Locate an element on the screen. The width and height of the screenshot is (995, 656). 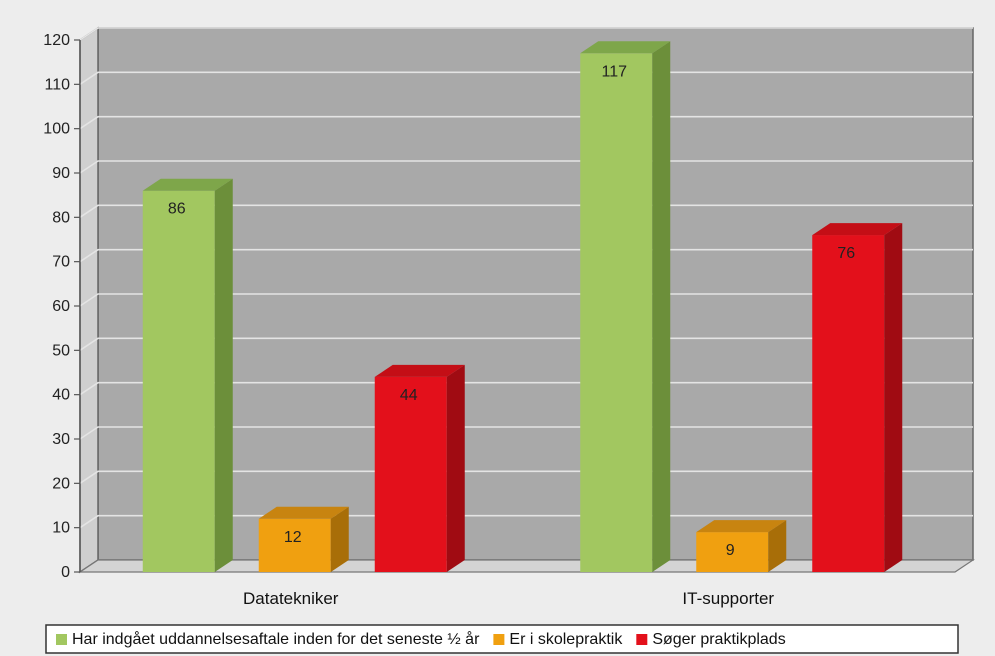
category-label: Datatekniker is located at coordinates (291, 598).